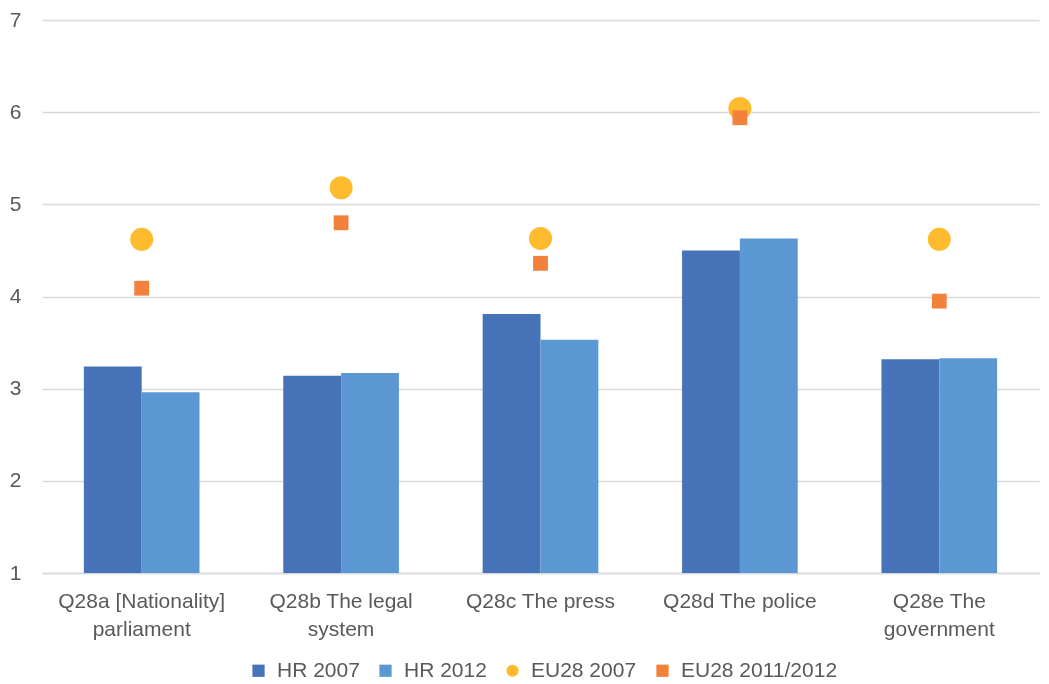 Image resolution: width=1049 pixels, height=684 pixels. What do you see at coordinates (15, 19) in the screenshot?
I see `y-tick-label: 7` at bounding box center [15, 19].